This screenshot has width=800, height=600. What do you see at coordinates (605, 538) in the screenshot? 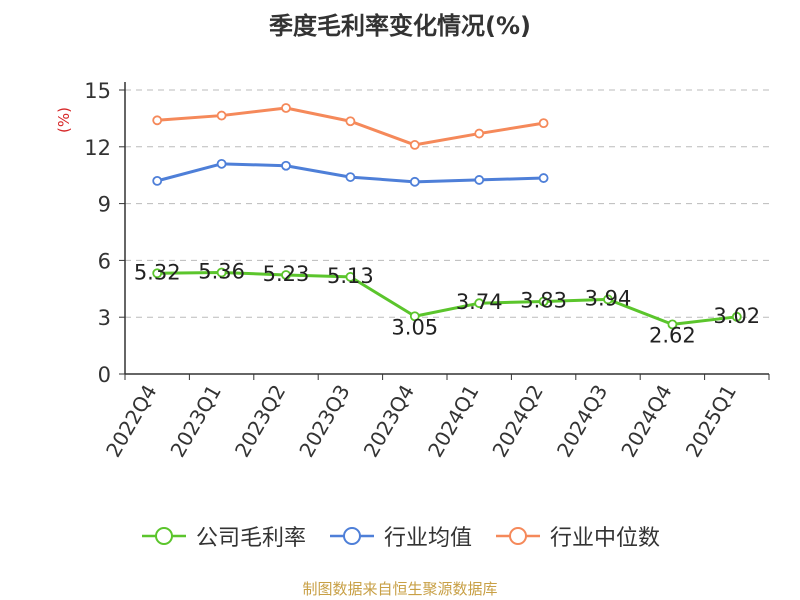
I see `legend-label: 行业中位数` at bounding box center [605, 538].